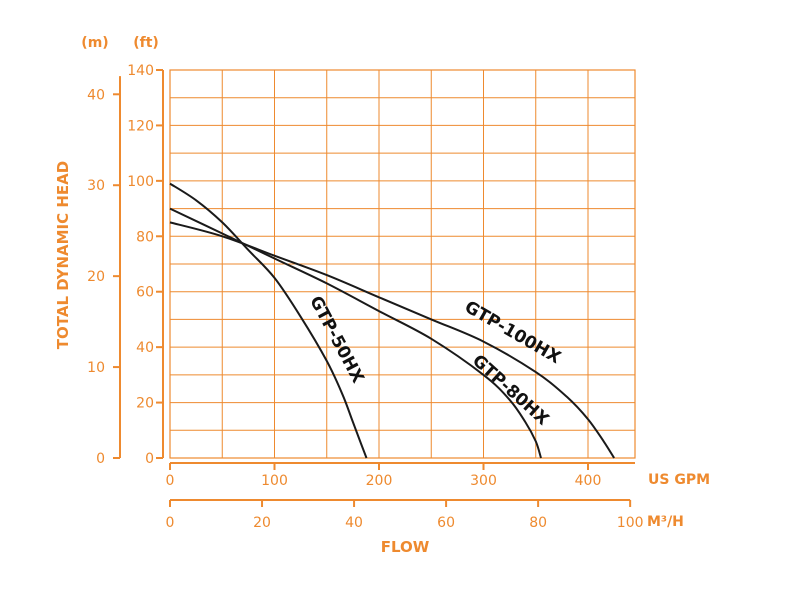  Describe the element at coordinates (354, 523) in the screenshot. I see `x-m3h-tick-label: 40` at that location.